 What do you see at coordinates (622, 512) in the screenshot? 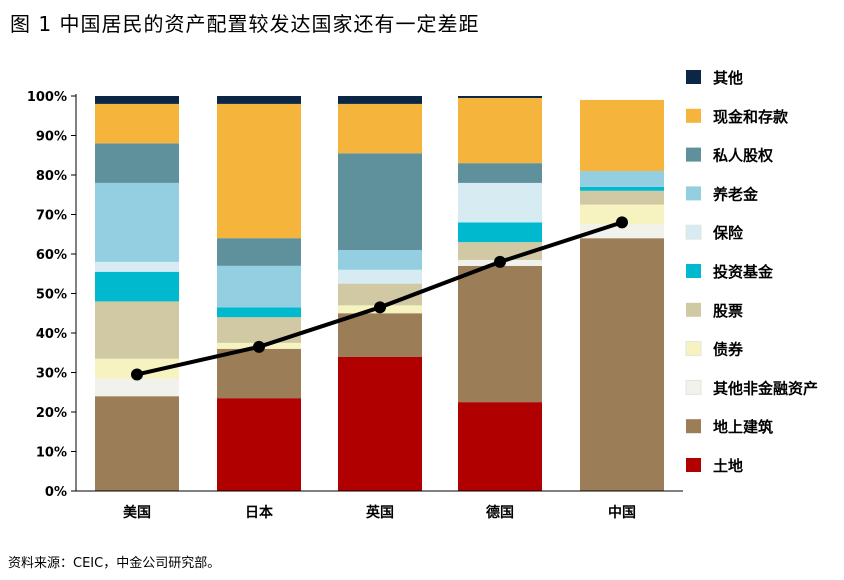
I see `x-tick-label: 中国` at bounding box center [622, 512].